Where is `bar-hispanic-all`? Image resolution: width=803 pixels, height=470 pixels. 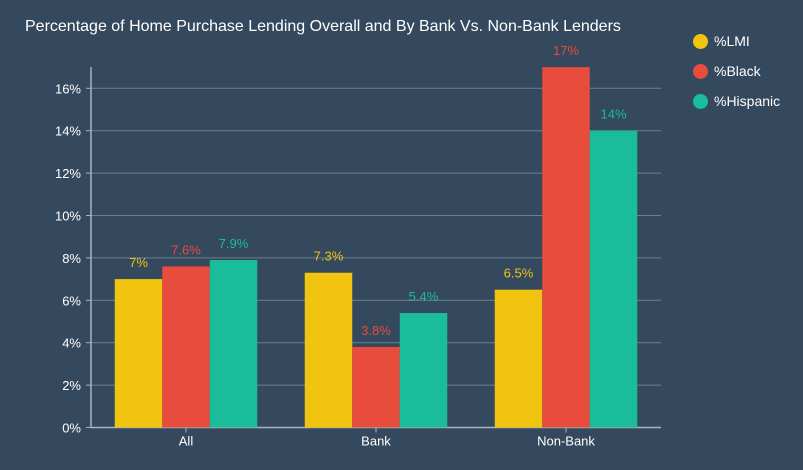
bar-hispanic-all is located at coordinates (233, 344).